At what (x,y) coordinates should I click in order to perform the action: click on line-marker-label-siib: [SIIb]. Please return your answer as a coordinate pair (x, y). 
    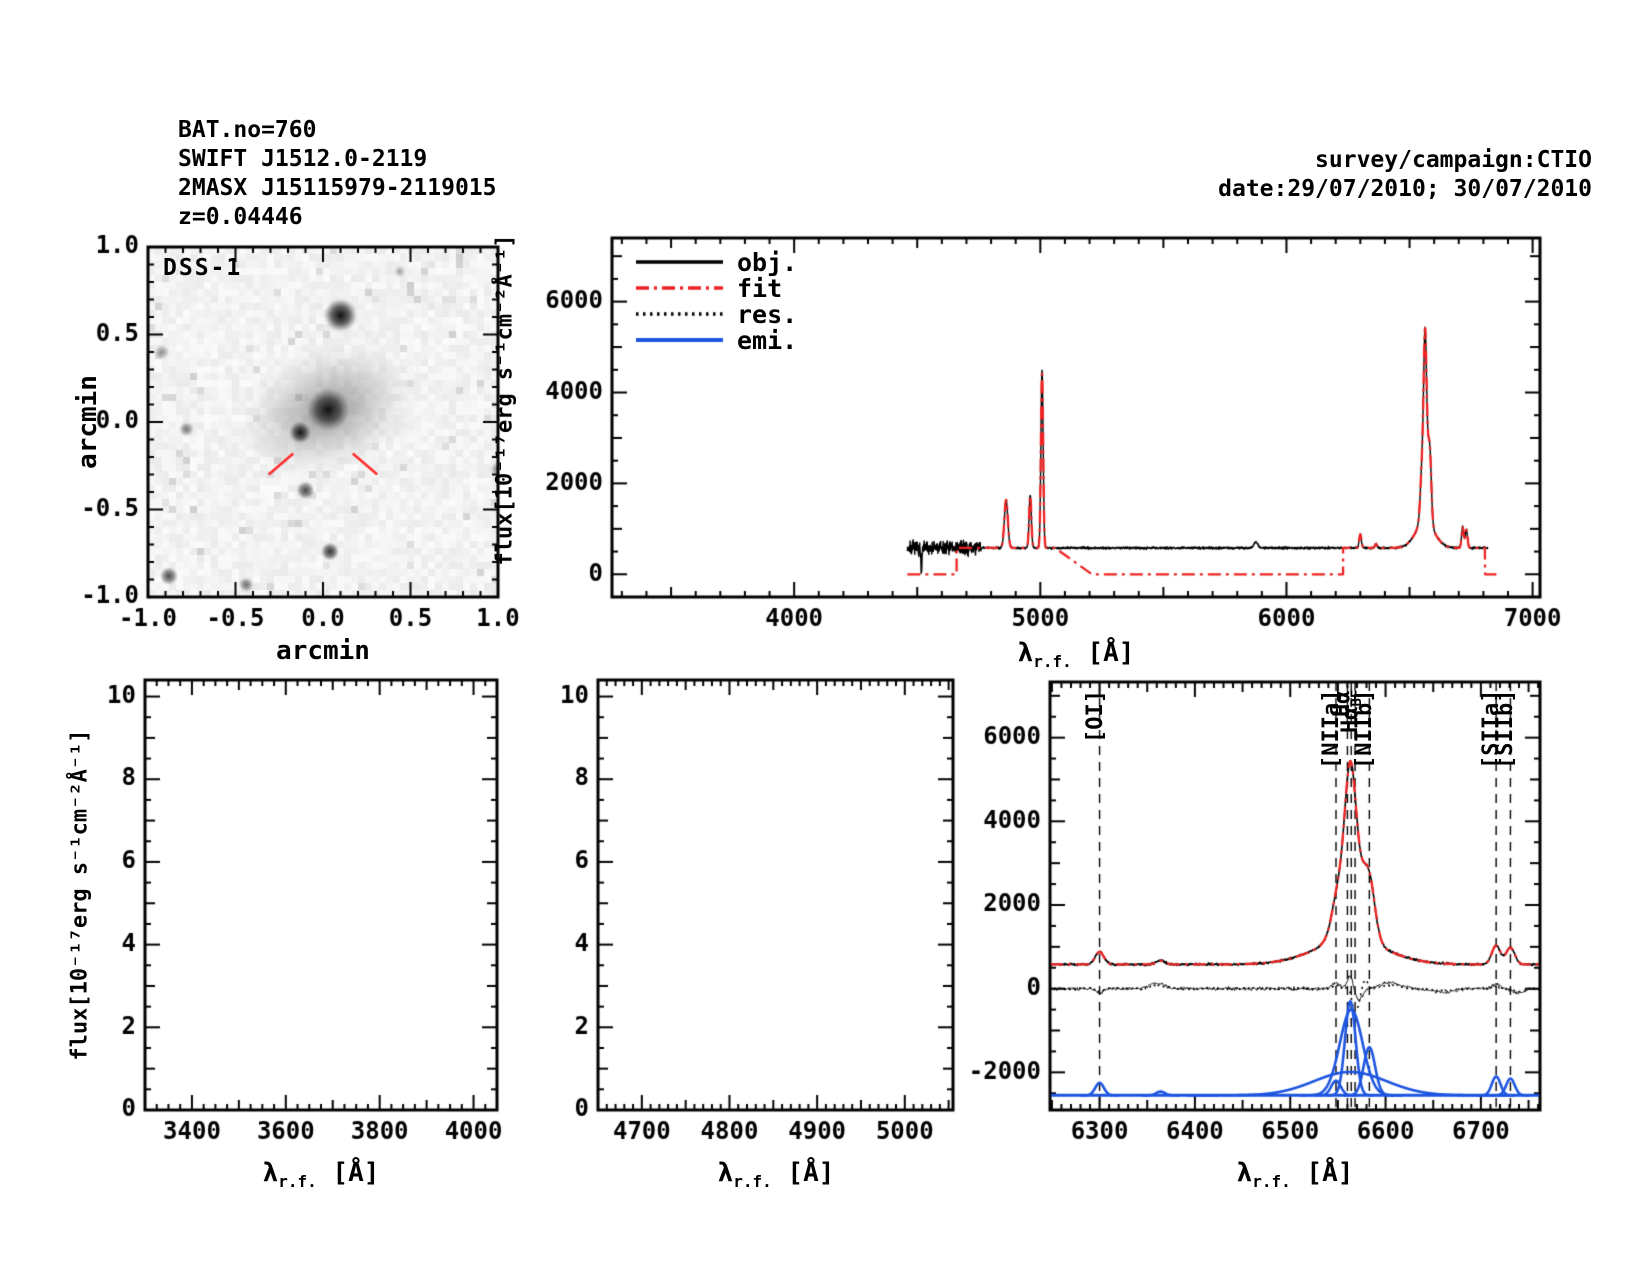
    Looking at the image, I should click on (1506, 729).